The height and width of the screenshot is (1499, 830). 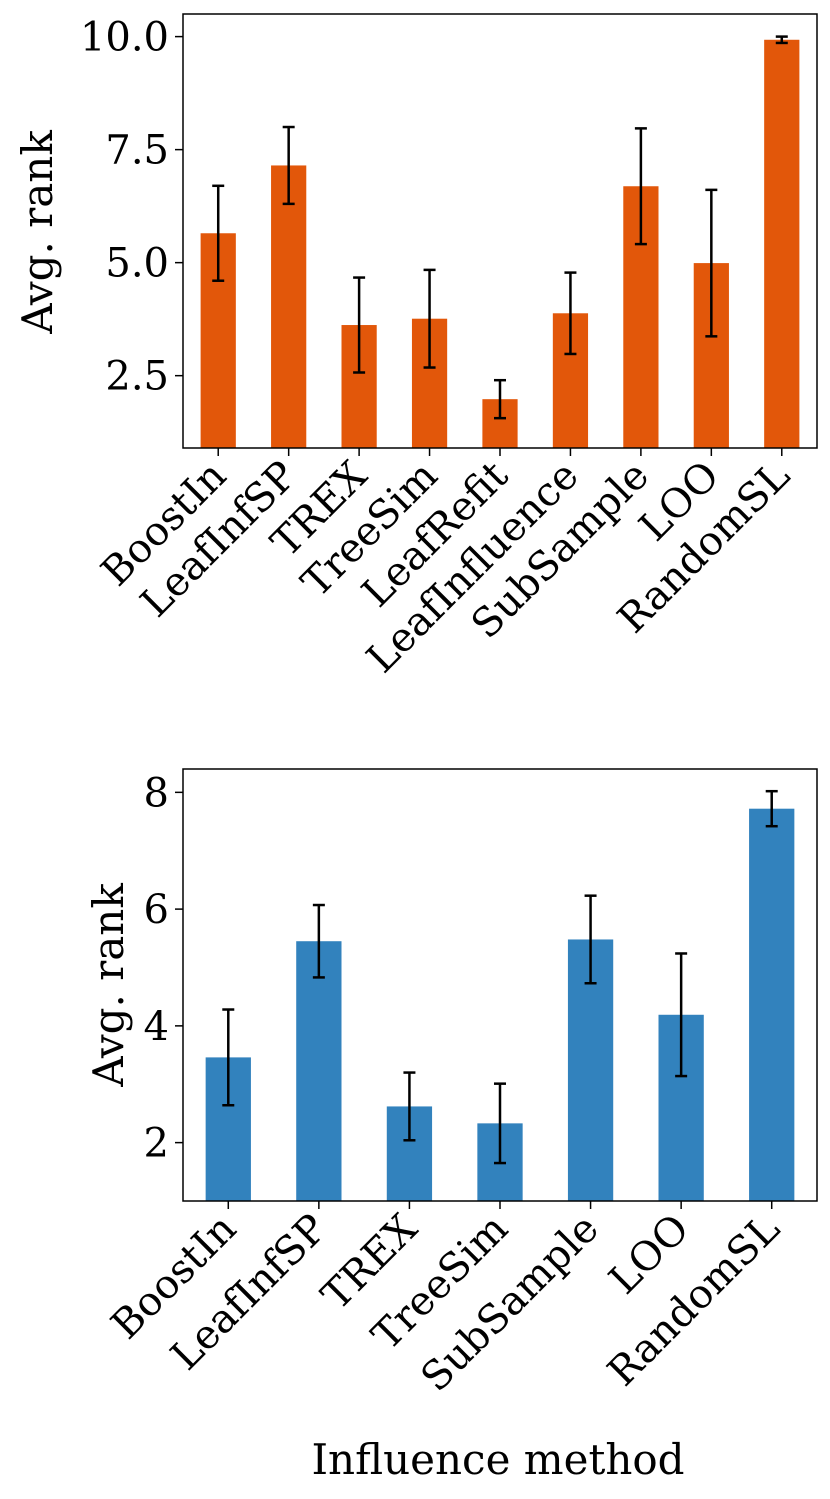 I want to click on bottom-y-ticks: 2 4 6 8, so click(x=163, y=968).